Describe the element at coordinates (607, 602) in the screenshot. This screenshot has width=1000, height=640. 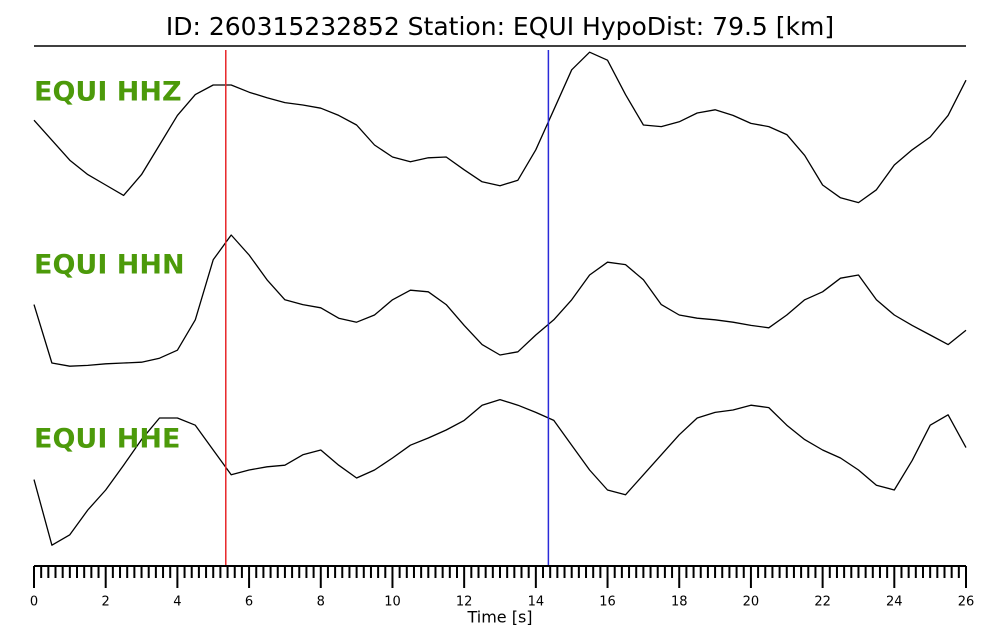
I see `x-tick-label: 16` at that location.